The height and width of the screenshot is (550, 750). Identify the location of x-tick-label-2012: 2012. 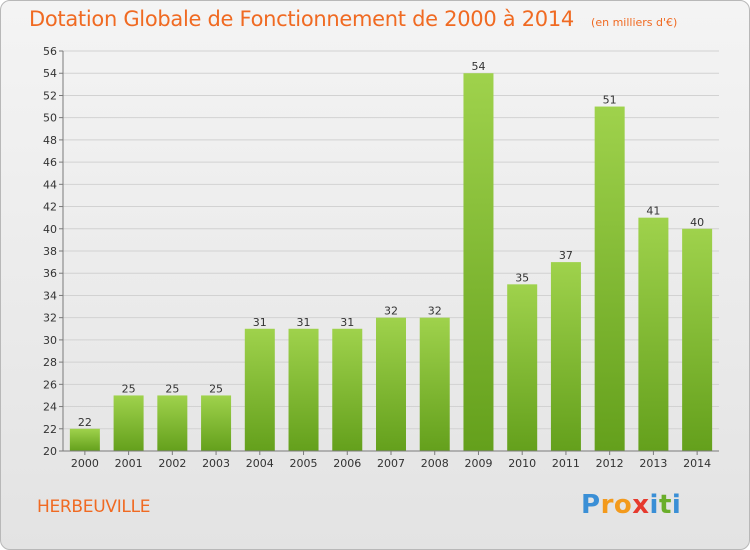
(610, 463).